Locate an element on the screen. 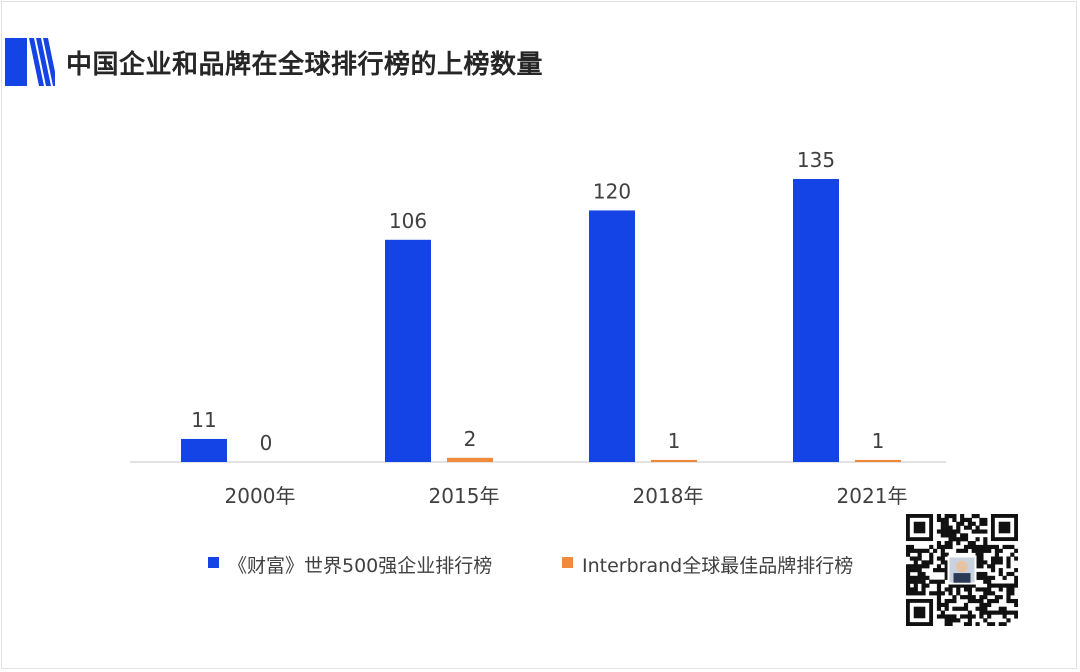  data-label: 106 is located at coordinates (408, 221).